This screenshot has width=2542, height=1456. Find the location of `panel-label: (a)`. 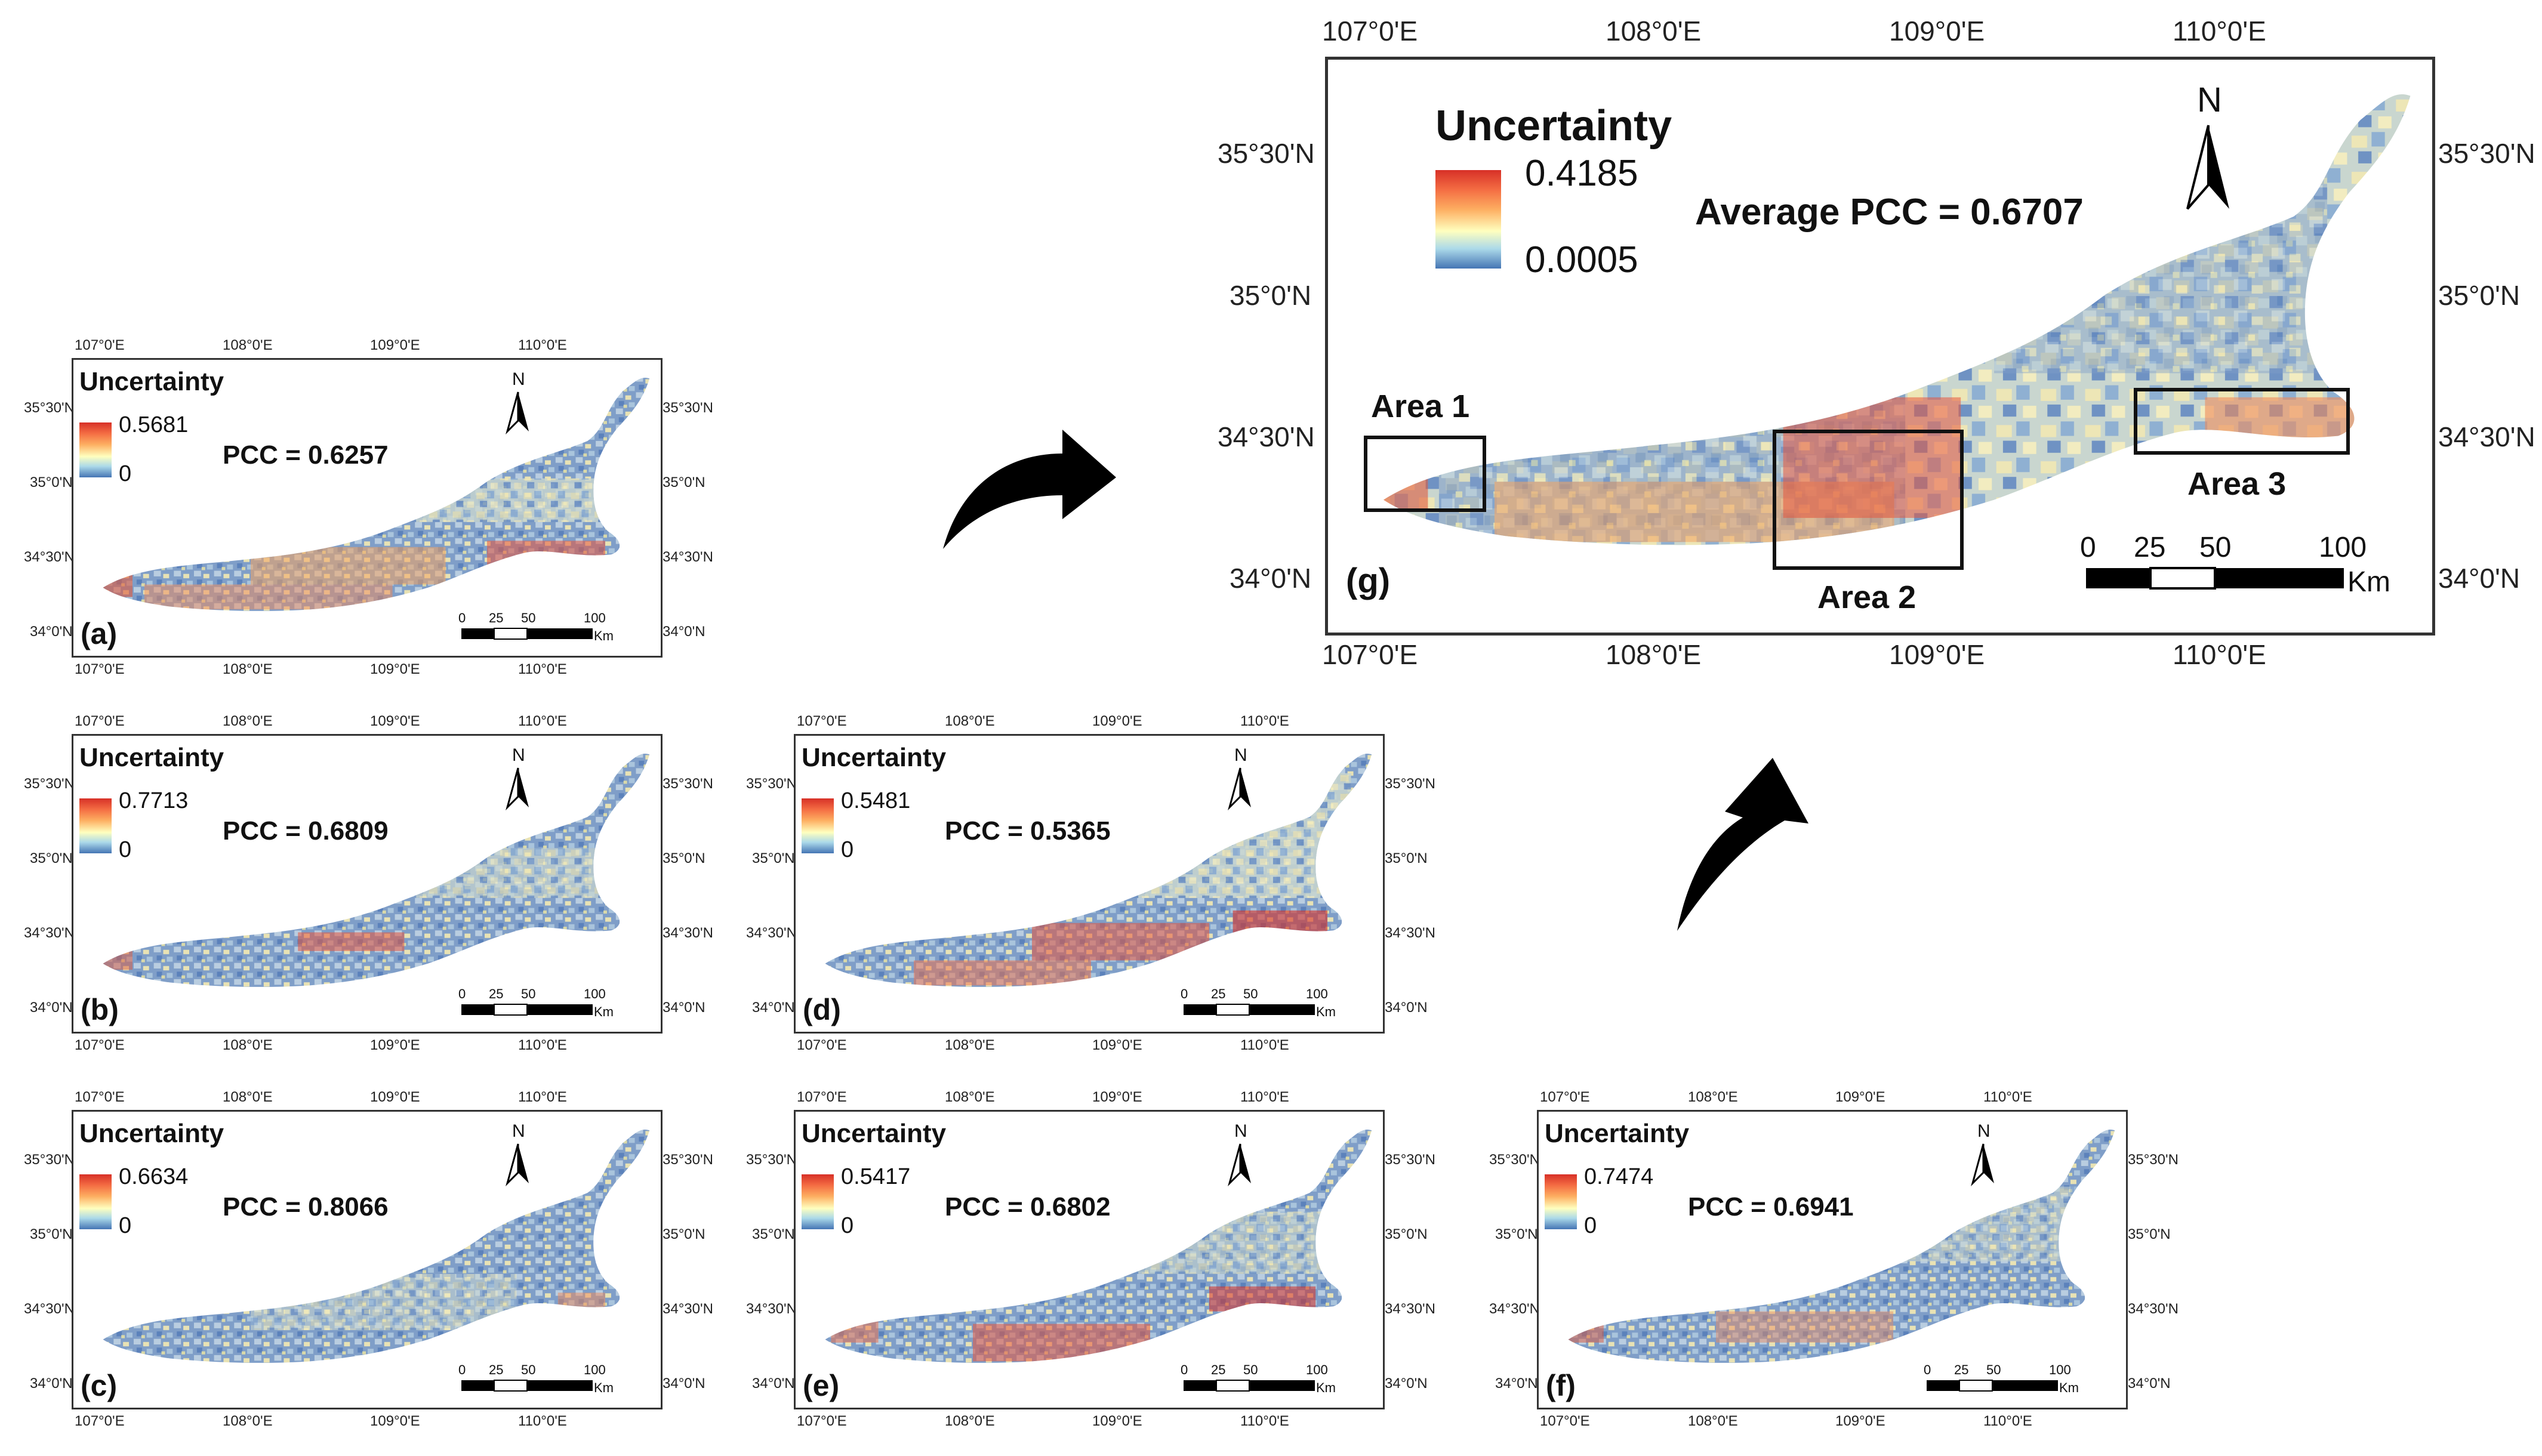

panel-label: (a) is located at coordinates (99, 634).